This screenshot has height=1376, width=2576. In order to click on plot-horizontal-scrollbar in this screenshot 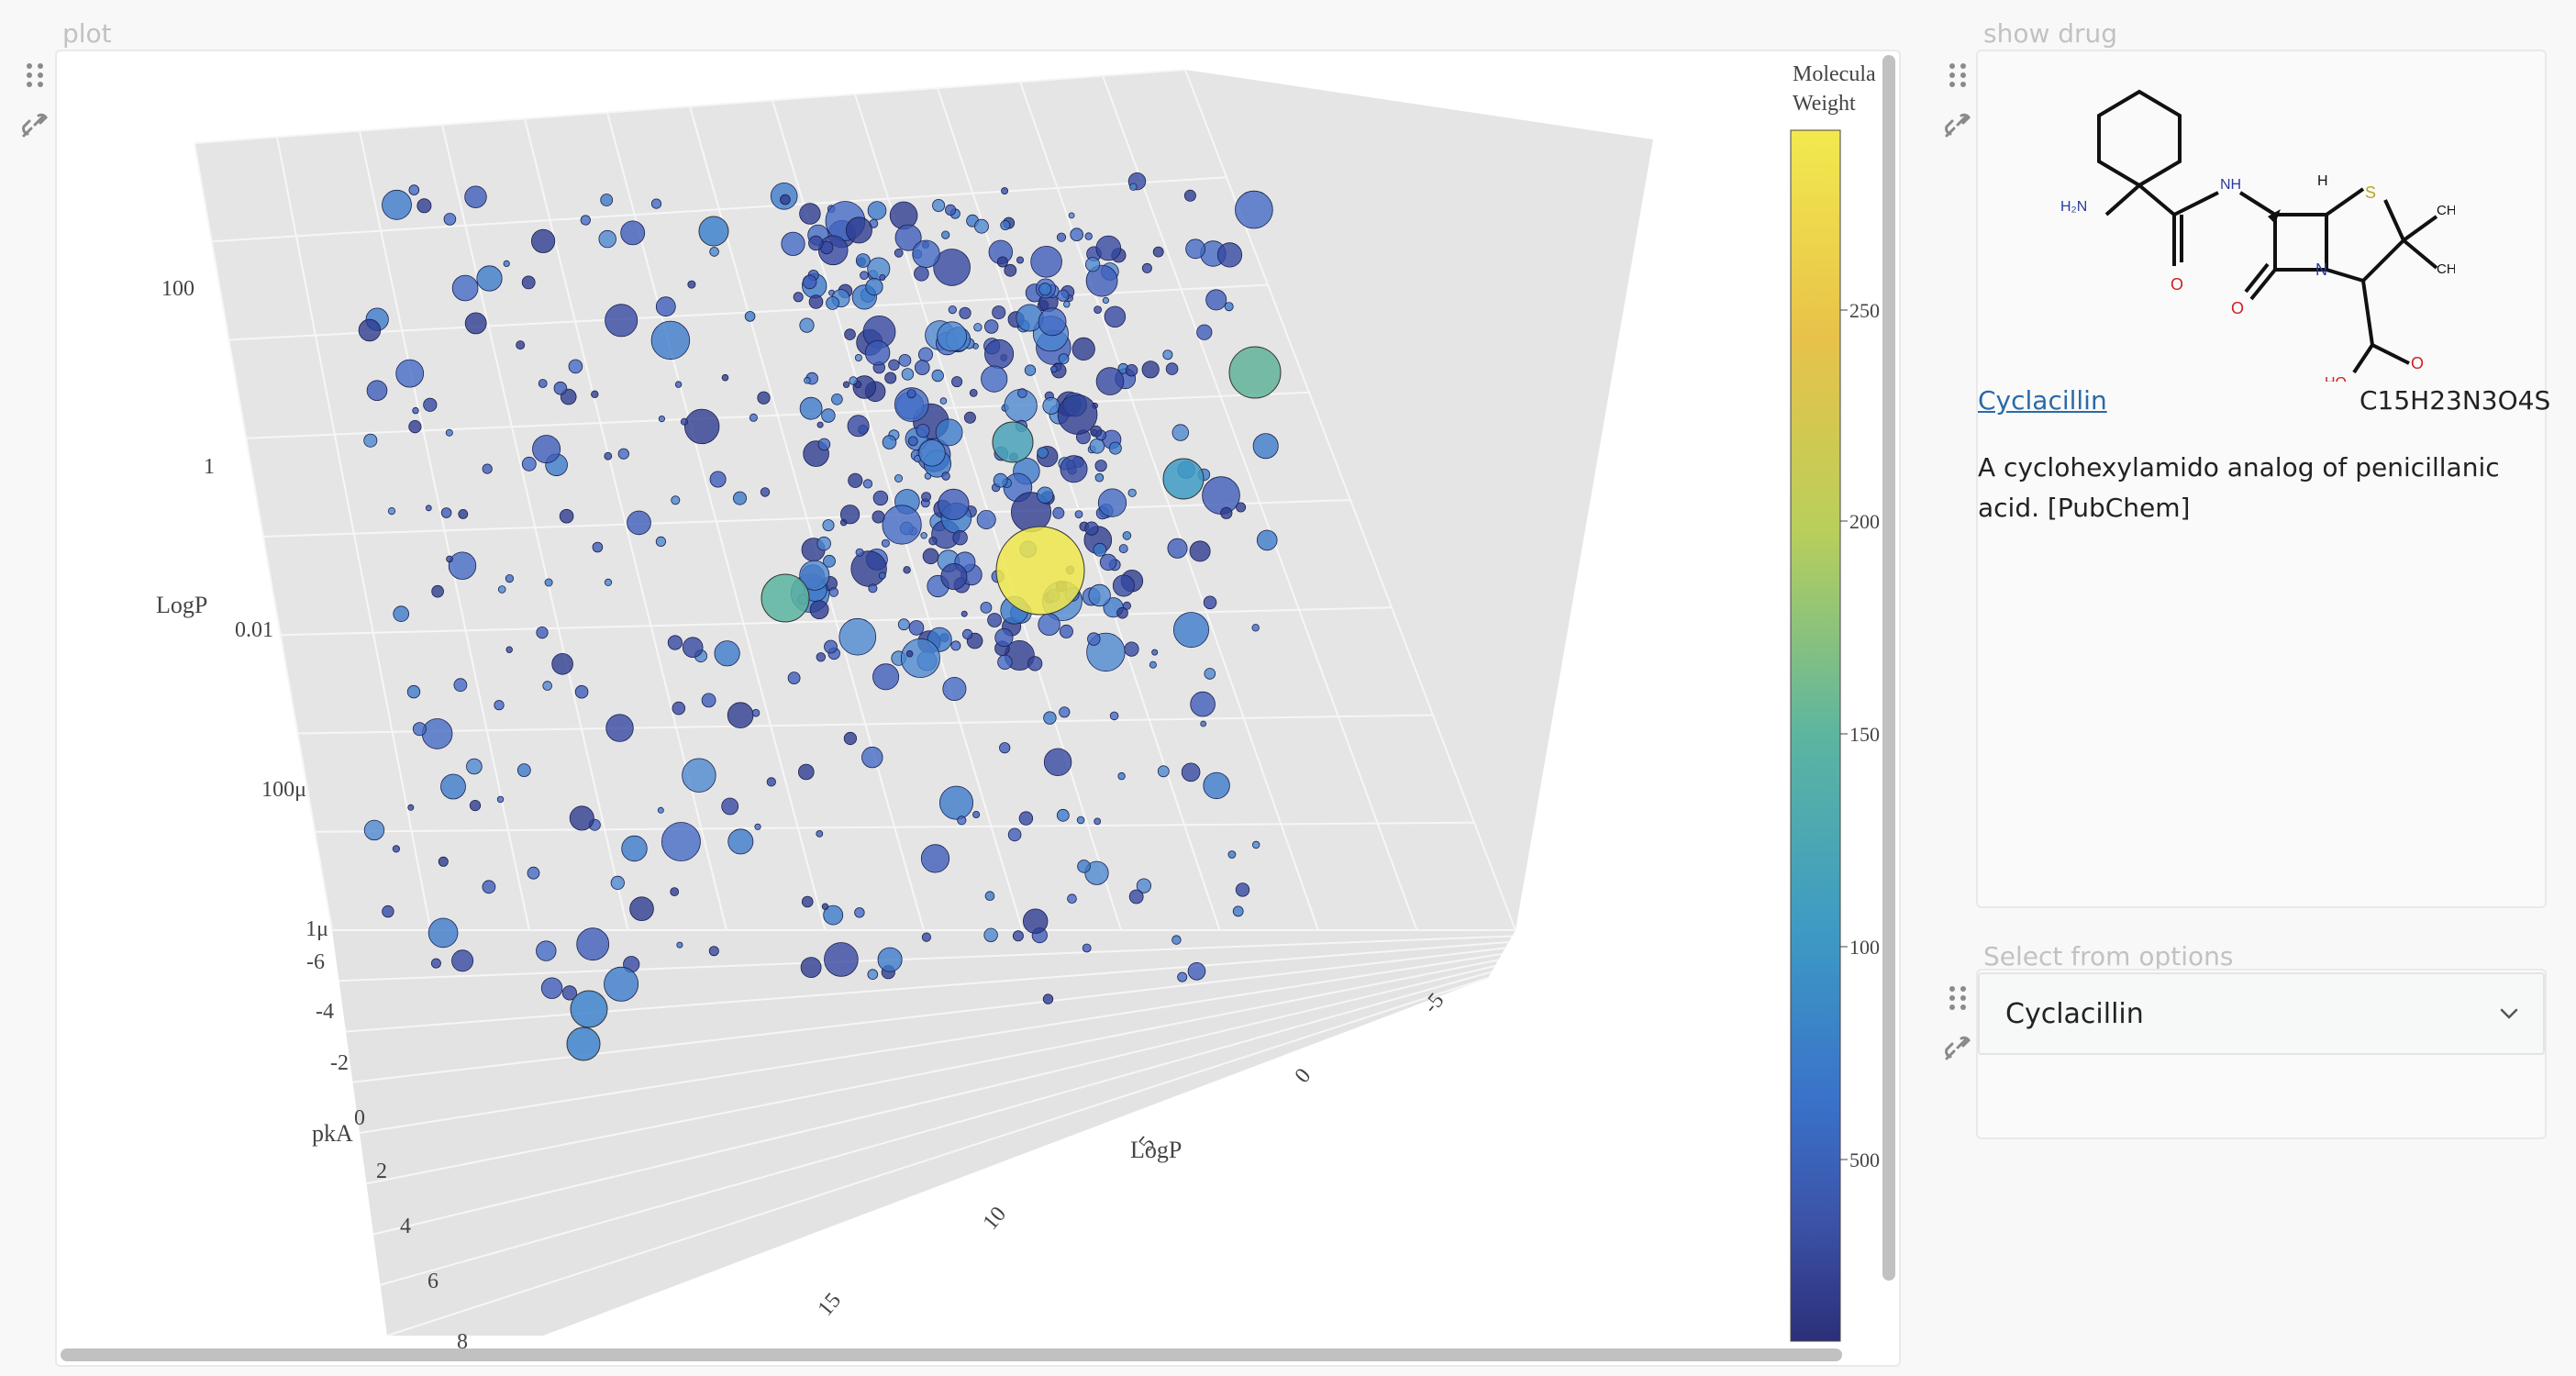, I will do `click(951, 1354)`.